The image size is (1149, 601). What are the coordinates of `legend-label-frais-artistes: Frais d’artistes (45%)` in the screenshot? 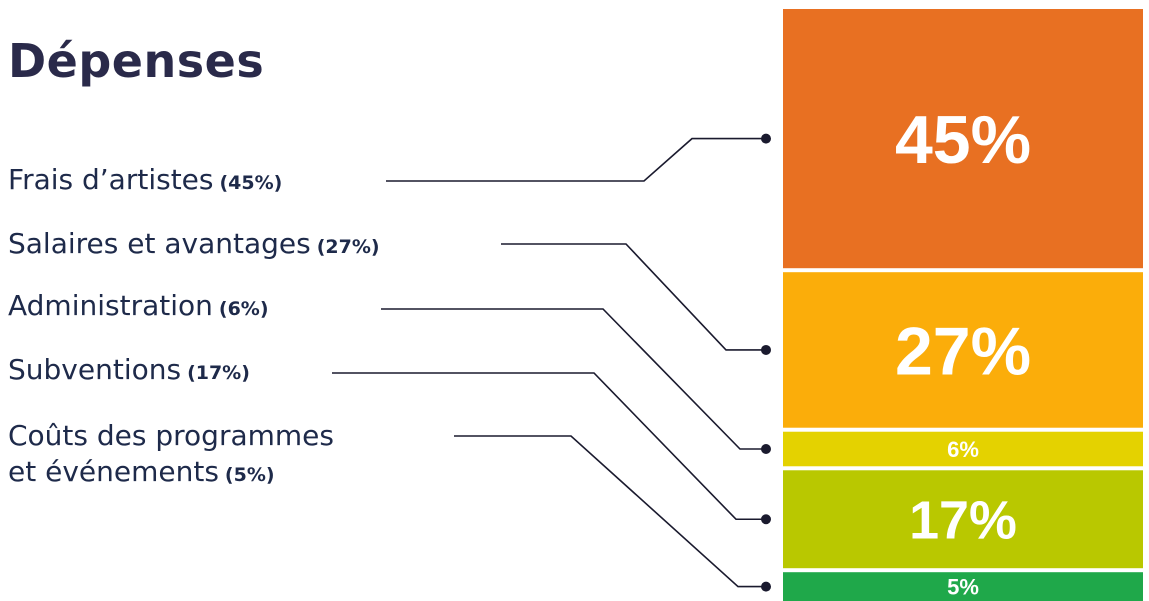 It's located at (145, 181).